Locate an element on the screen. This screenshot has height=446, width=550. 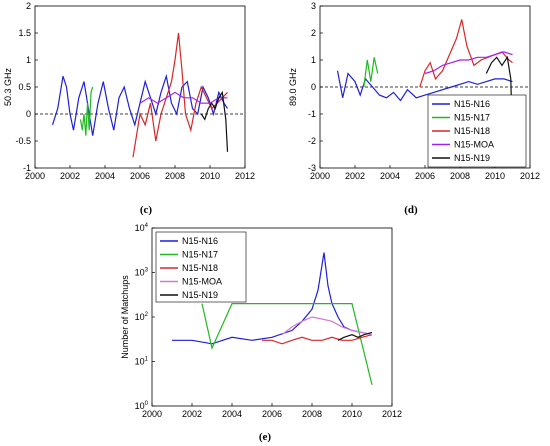
panel-label: (d) is located at coordinates (411, 210).